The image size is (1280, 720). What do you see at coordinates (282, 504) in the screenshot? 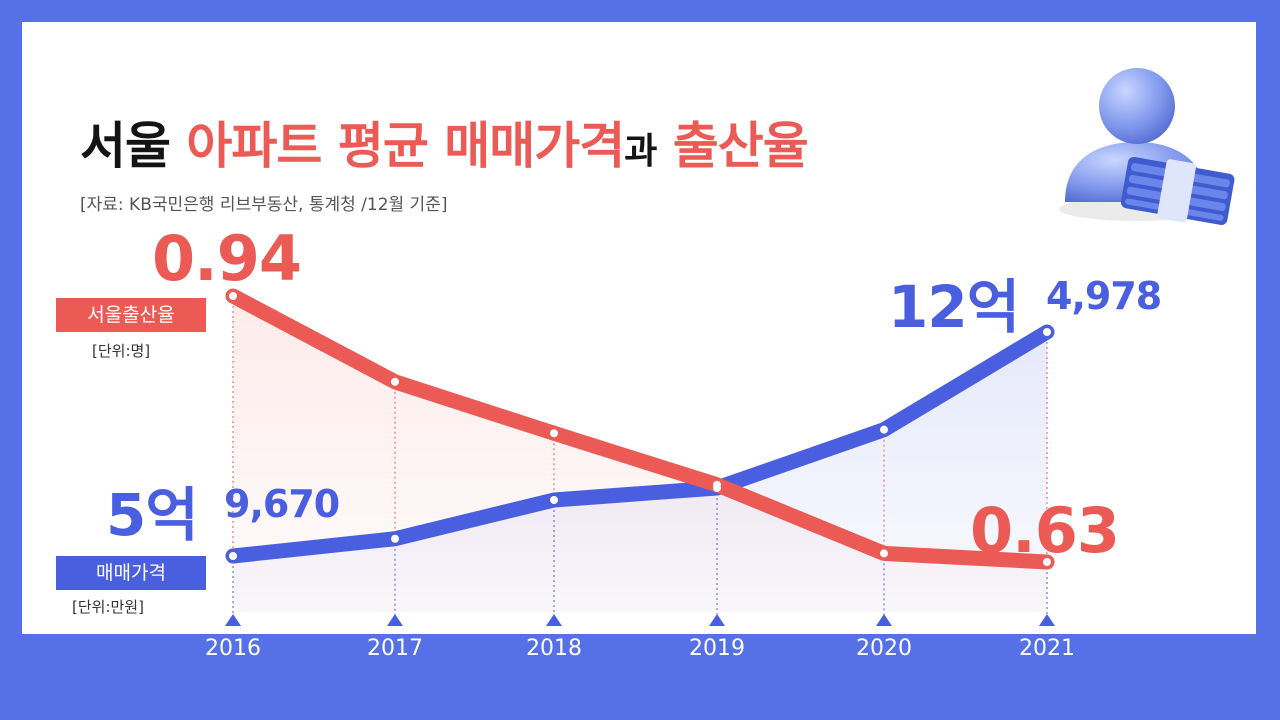
I see `price-first-value-small: 9,670` at bounding box center [282, 504].